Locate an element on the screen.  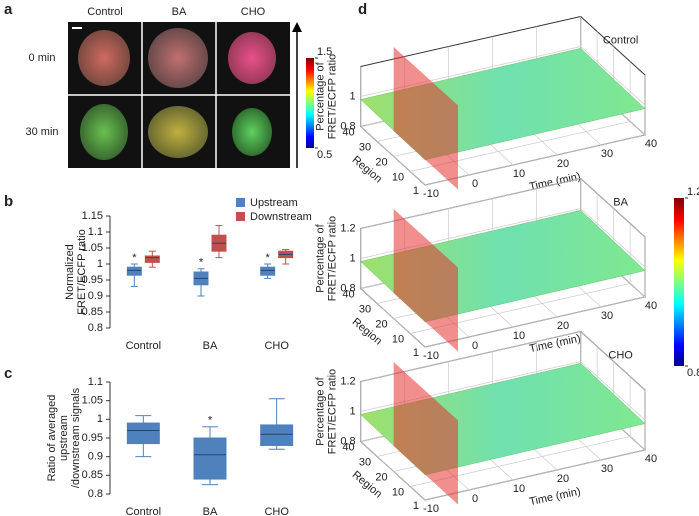
colorbar-label: 0.5 is located at coordinates (324, 155).